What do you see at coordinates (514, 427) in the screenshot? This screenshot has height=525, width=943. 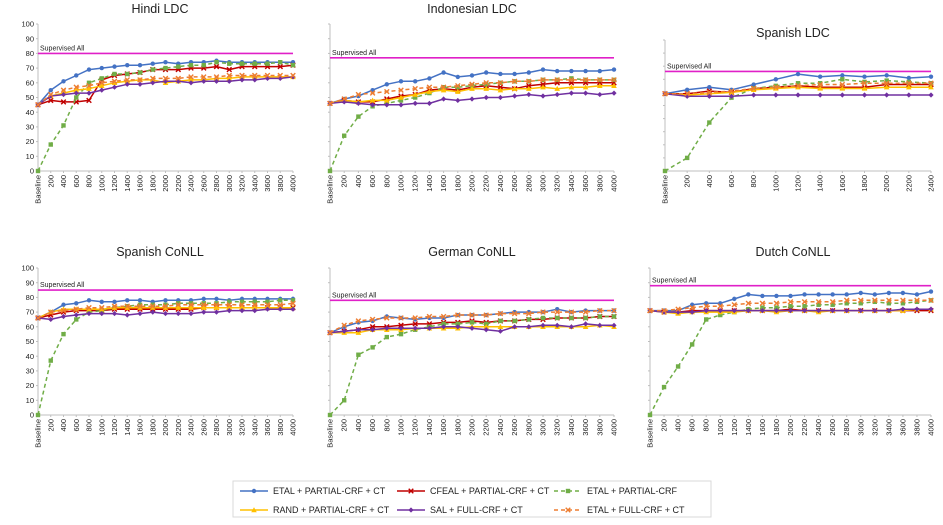 I see `x-tick-label: 2600` at bounding box center [514, 427].